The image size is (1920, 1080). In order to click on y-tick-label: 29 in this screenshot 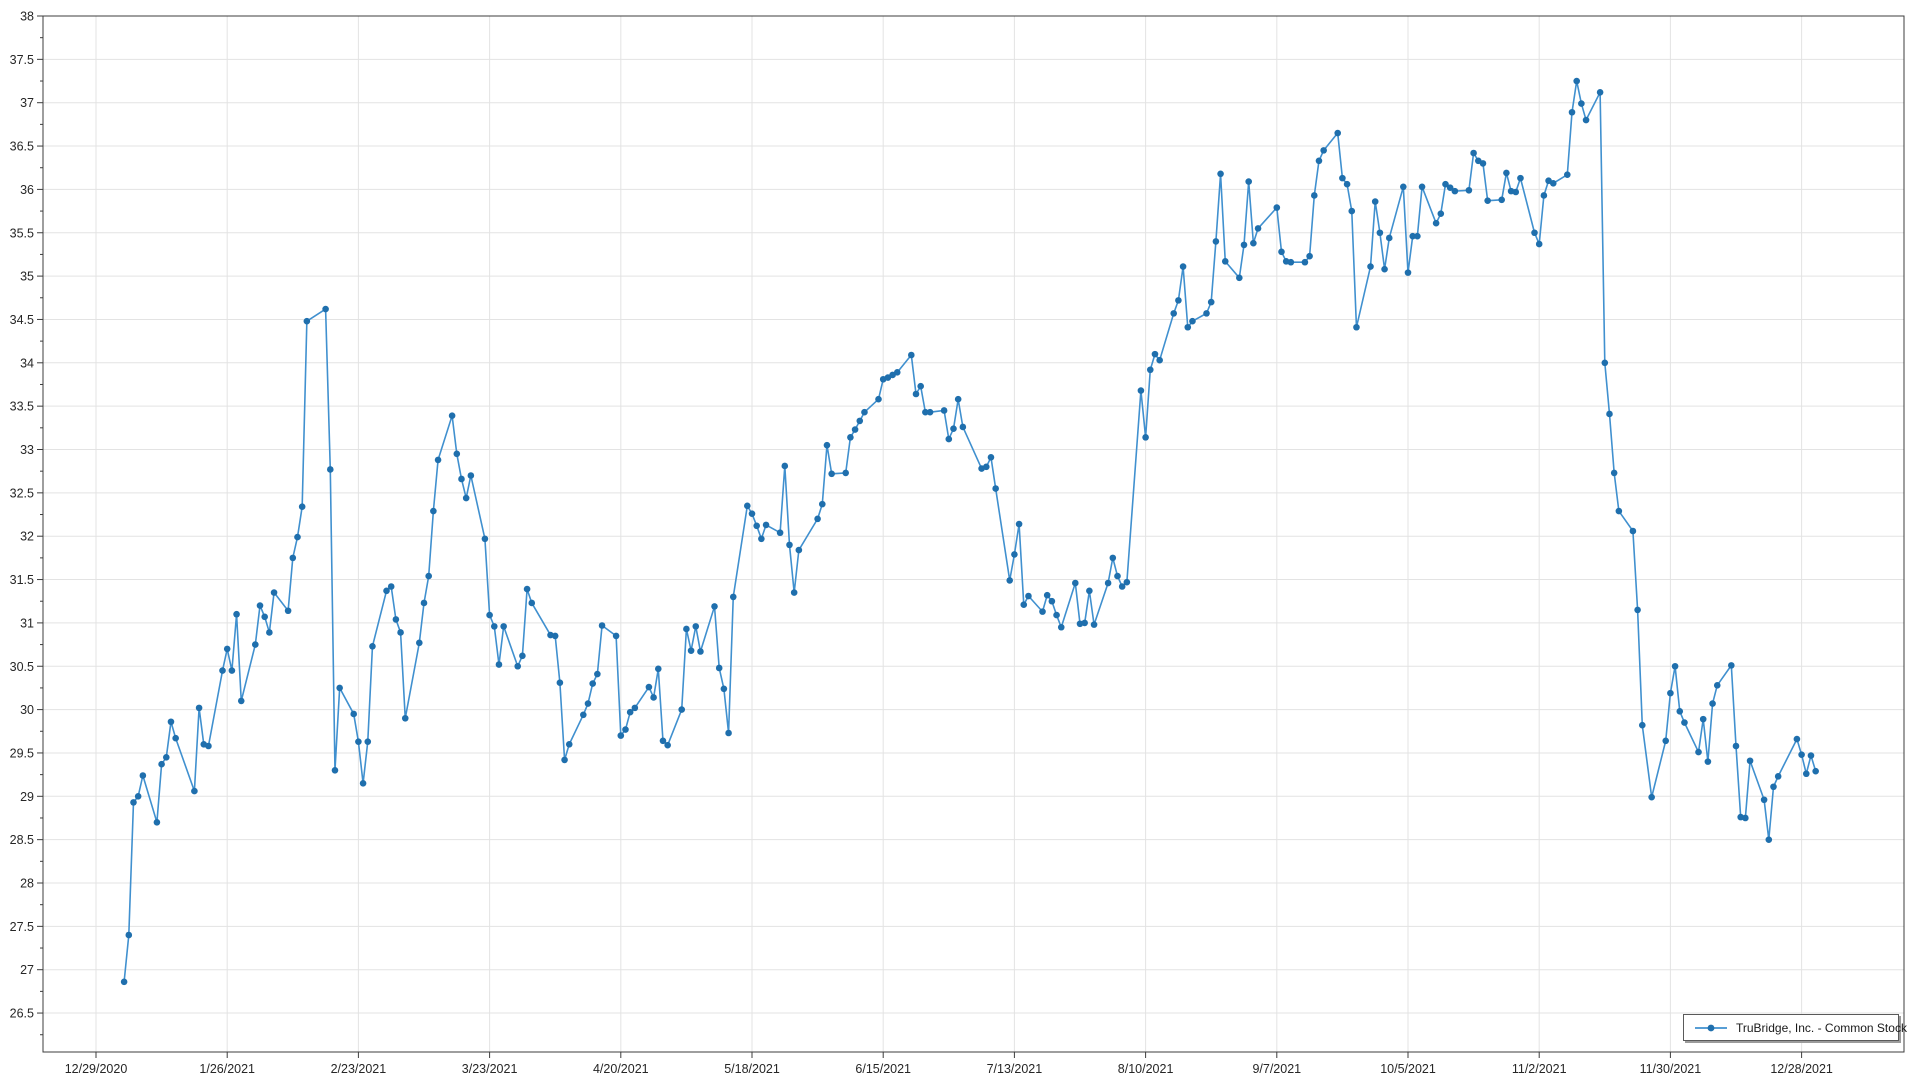, I will do `click(27, 797)`.